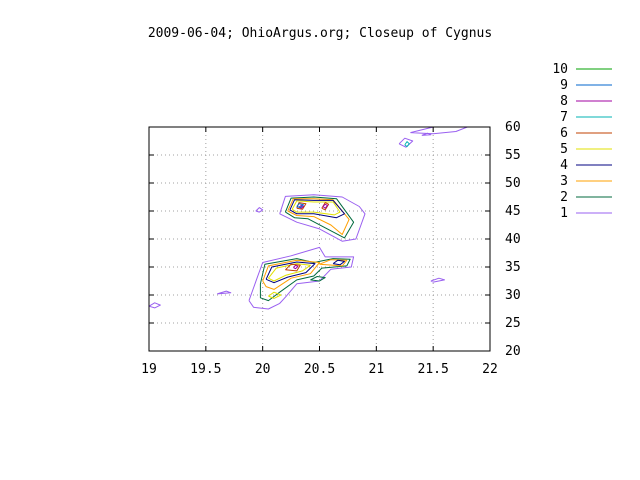  What do you see at coordinates (560, 69) in the screenshot?
I see `legend-label-10: 10` at bounding box center [560, 69].